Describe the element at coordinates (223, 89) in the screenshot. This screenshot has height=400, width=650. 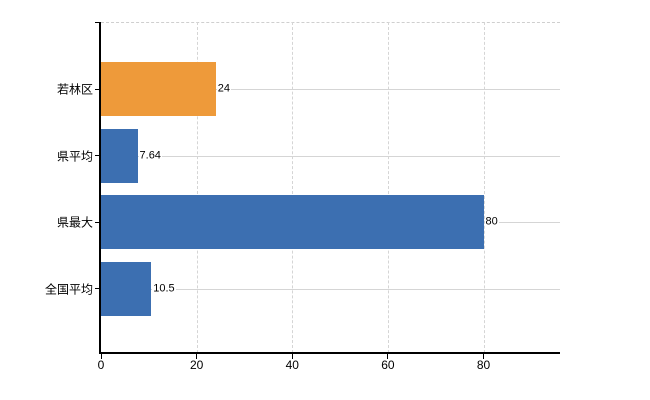
I see `bar-value-label: 24` at that location.